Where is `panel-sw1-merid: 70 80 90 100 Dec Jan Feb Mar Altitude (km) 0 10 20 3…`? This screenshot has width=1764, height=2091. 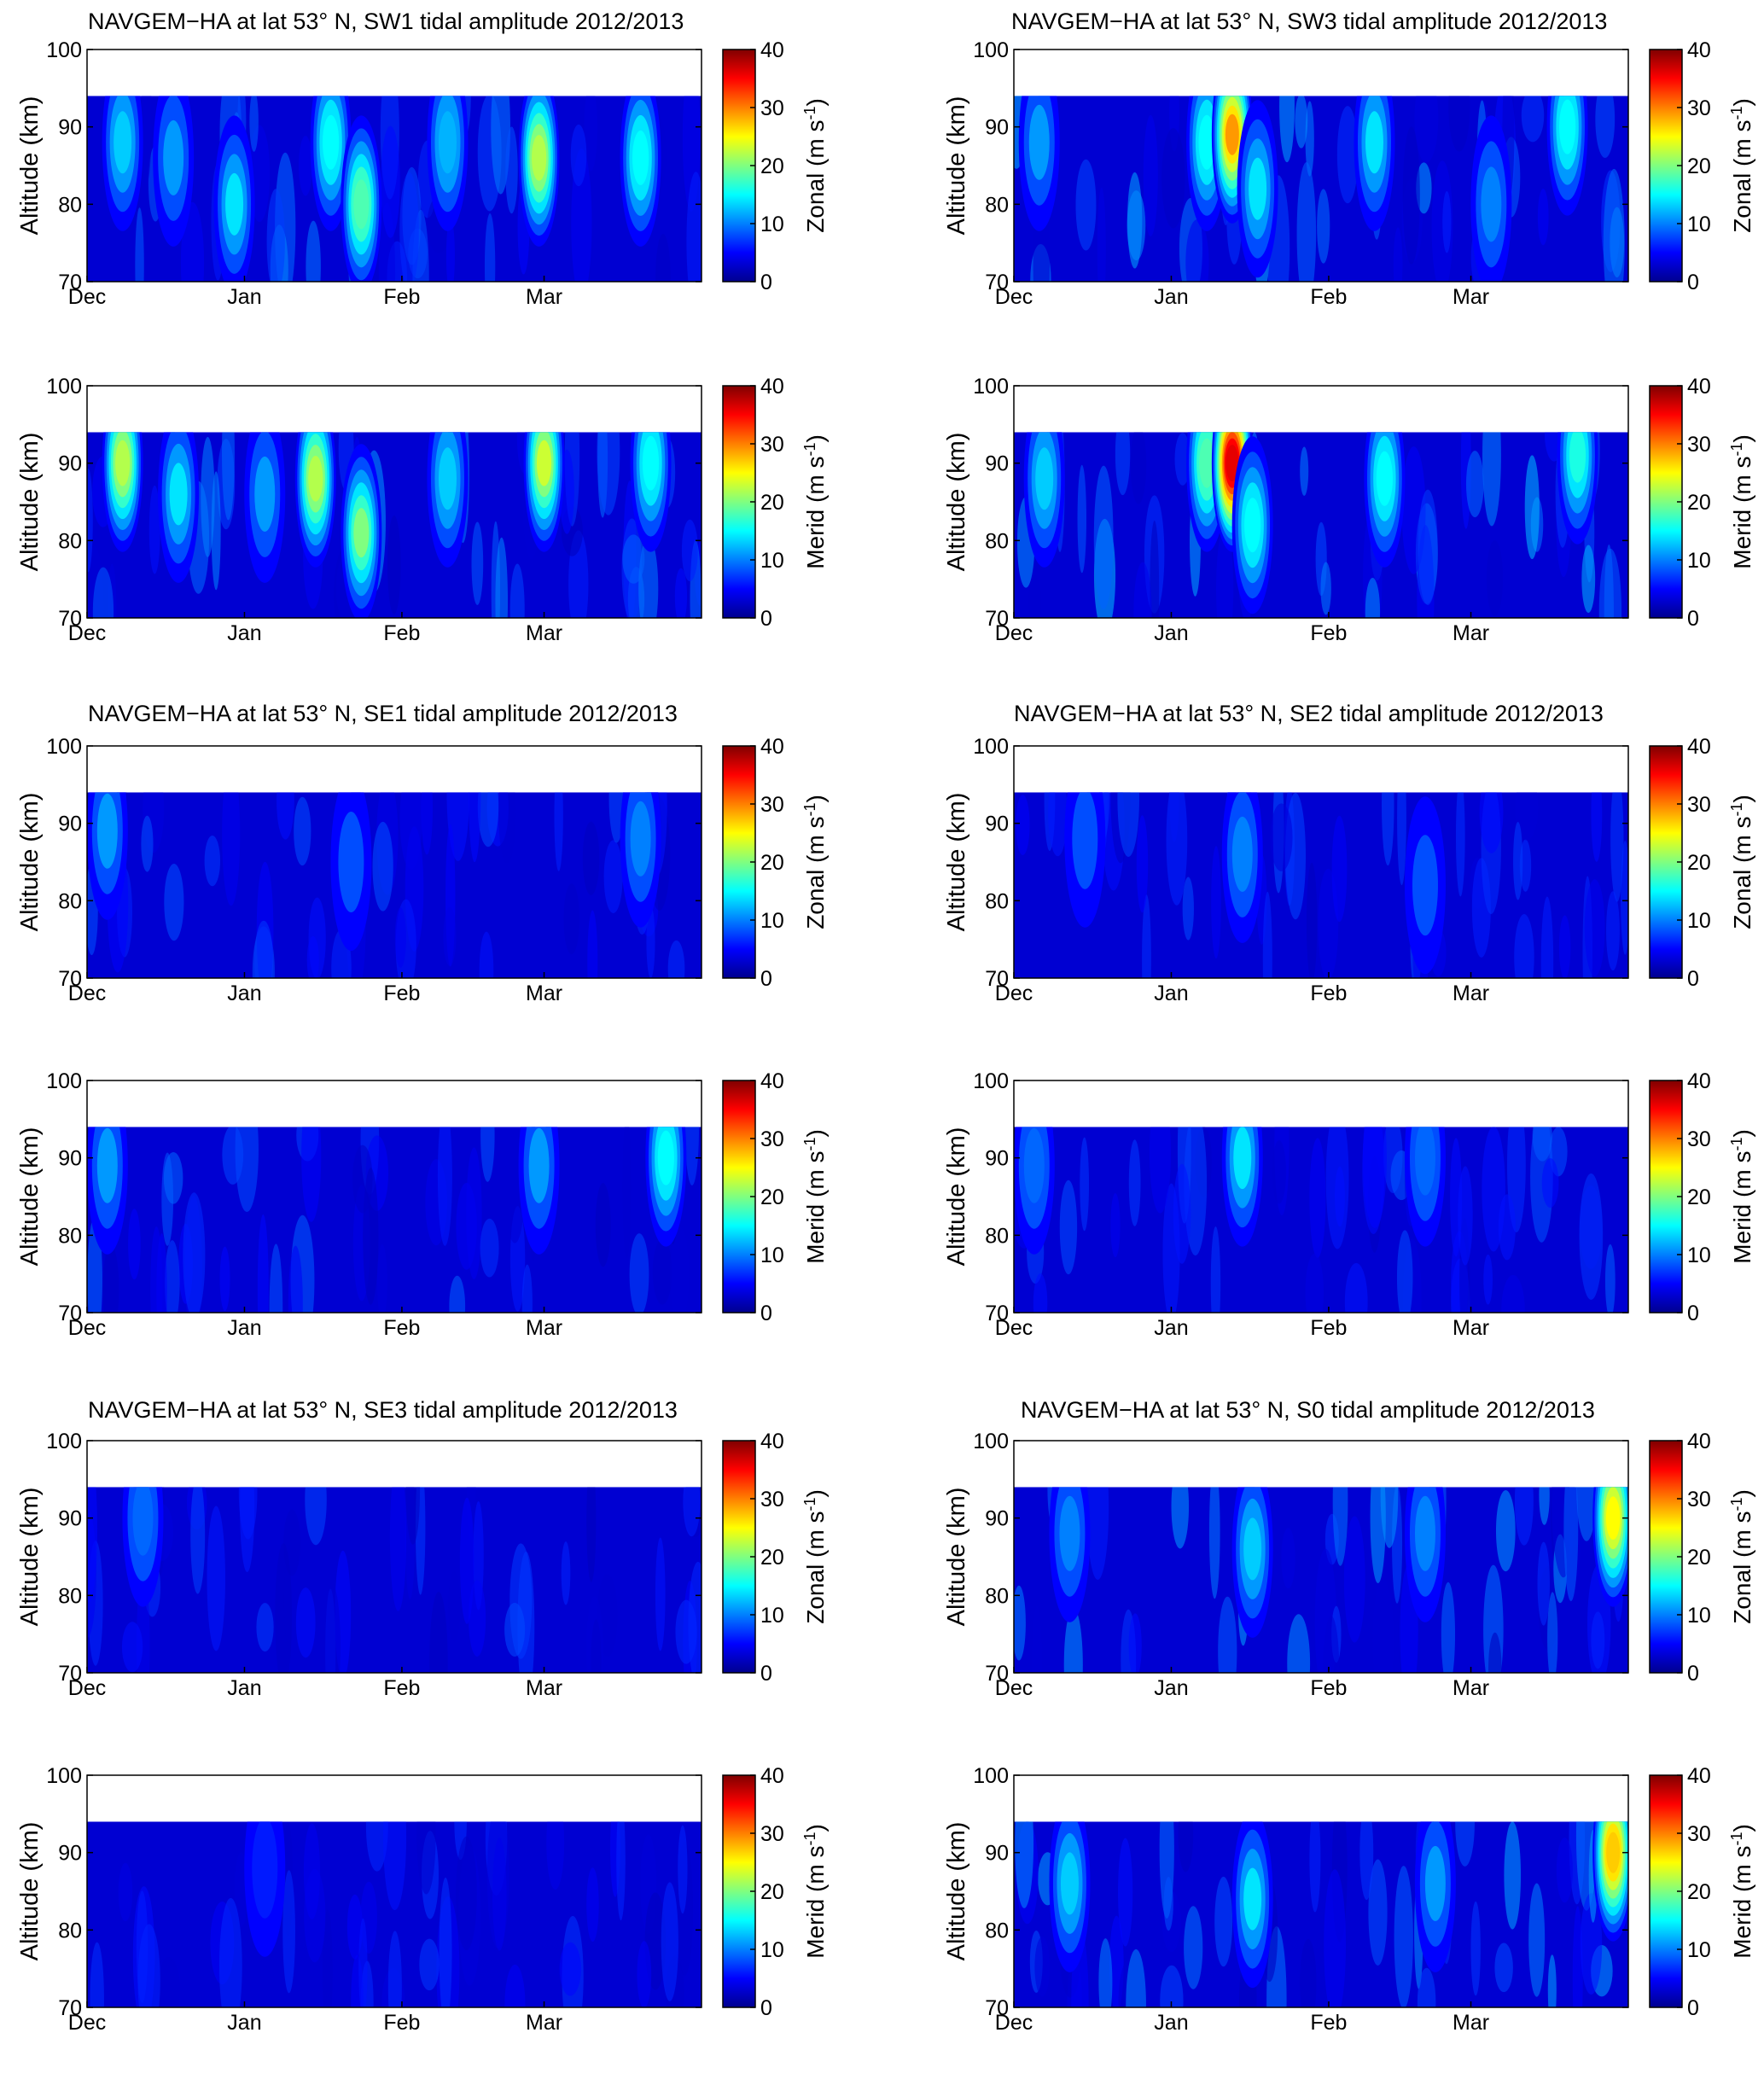 panel-sw1-merid: 70 80 90 100 Dec Jan Feb Mar Altitude (km) 0 10 20 3… is located at coordinates (423, 510).